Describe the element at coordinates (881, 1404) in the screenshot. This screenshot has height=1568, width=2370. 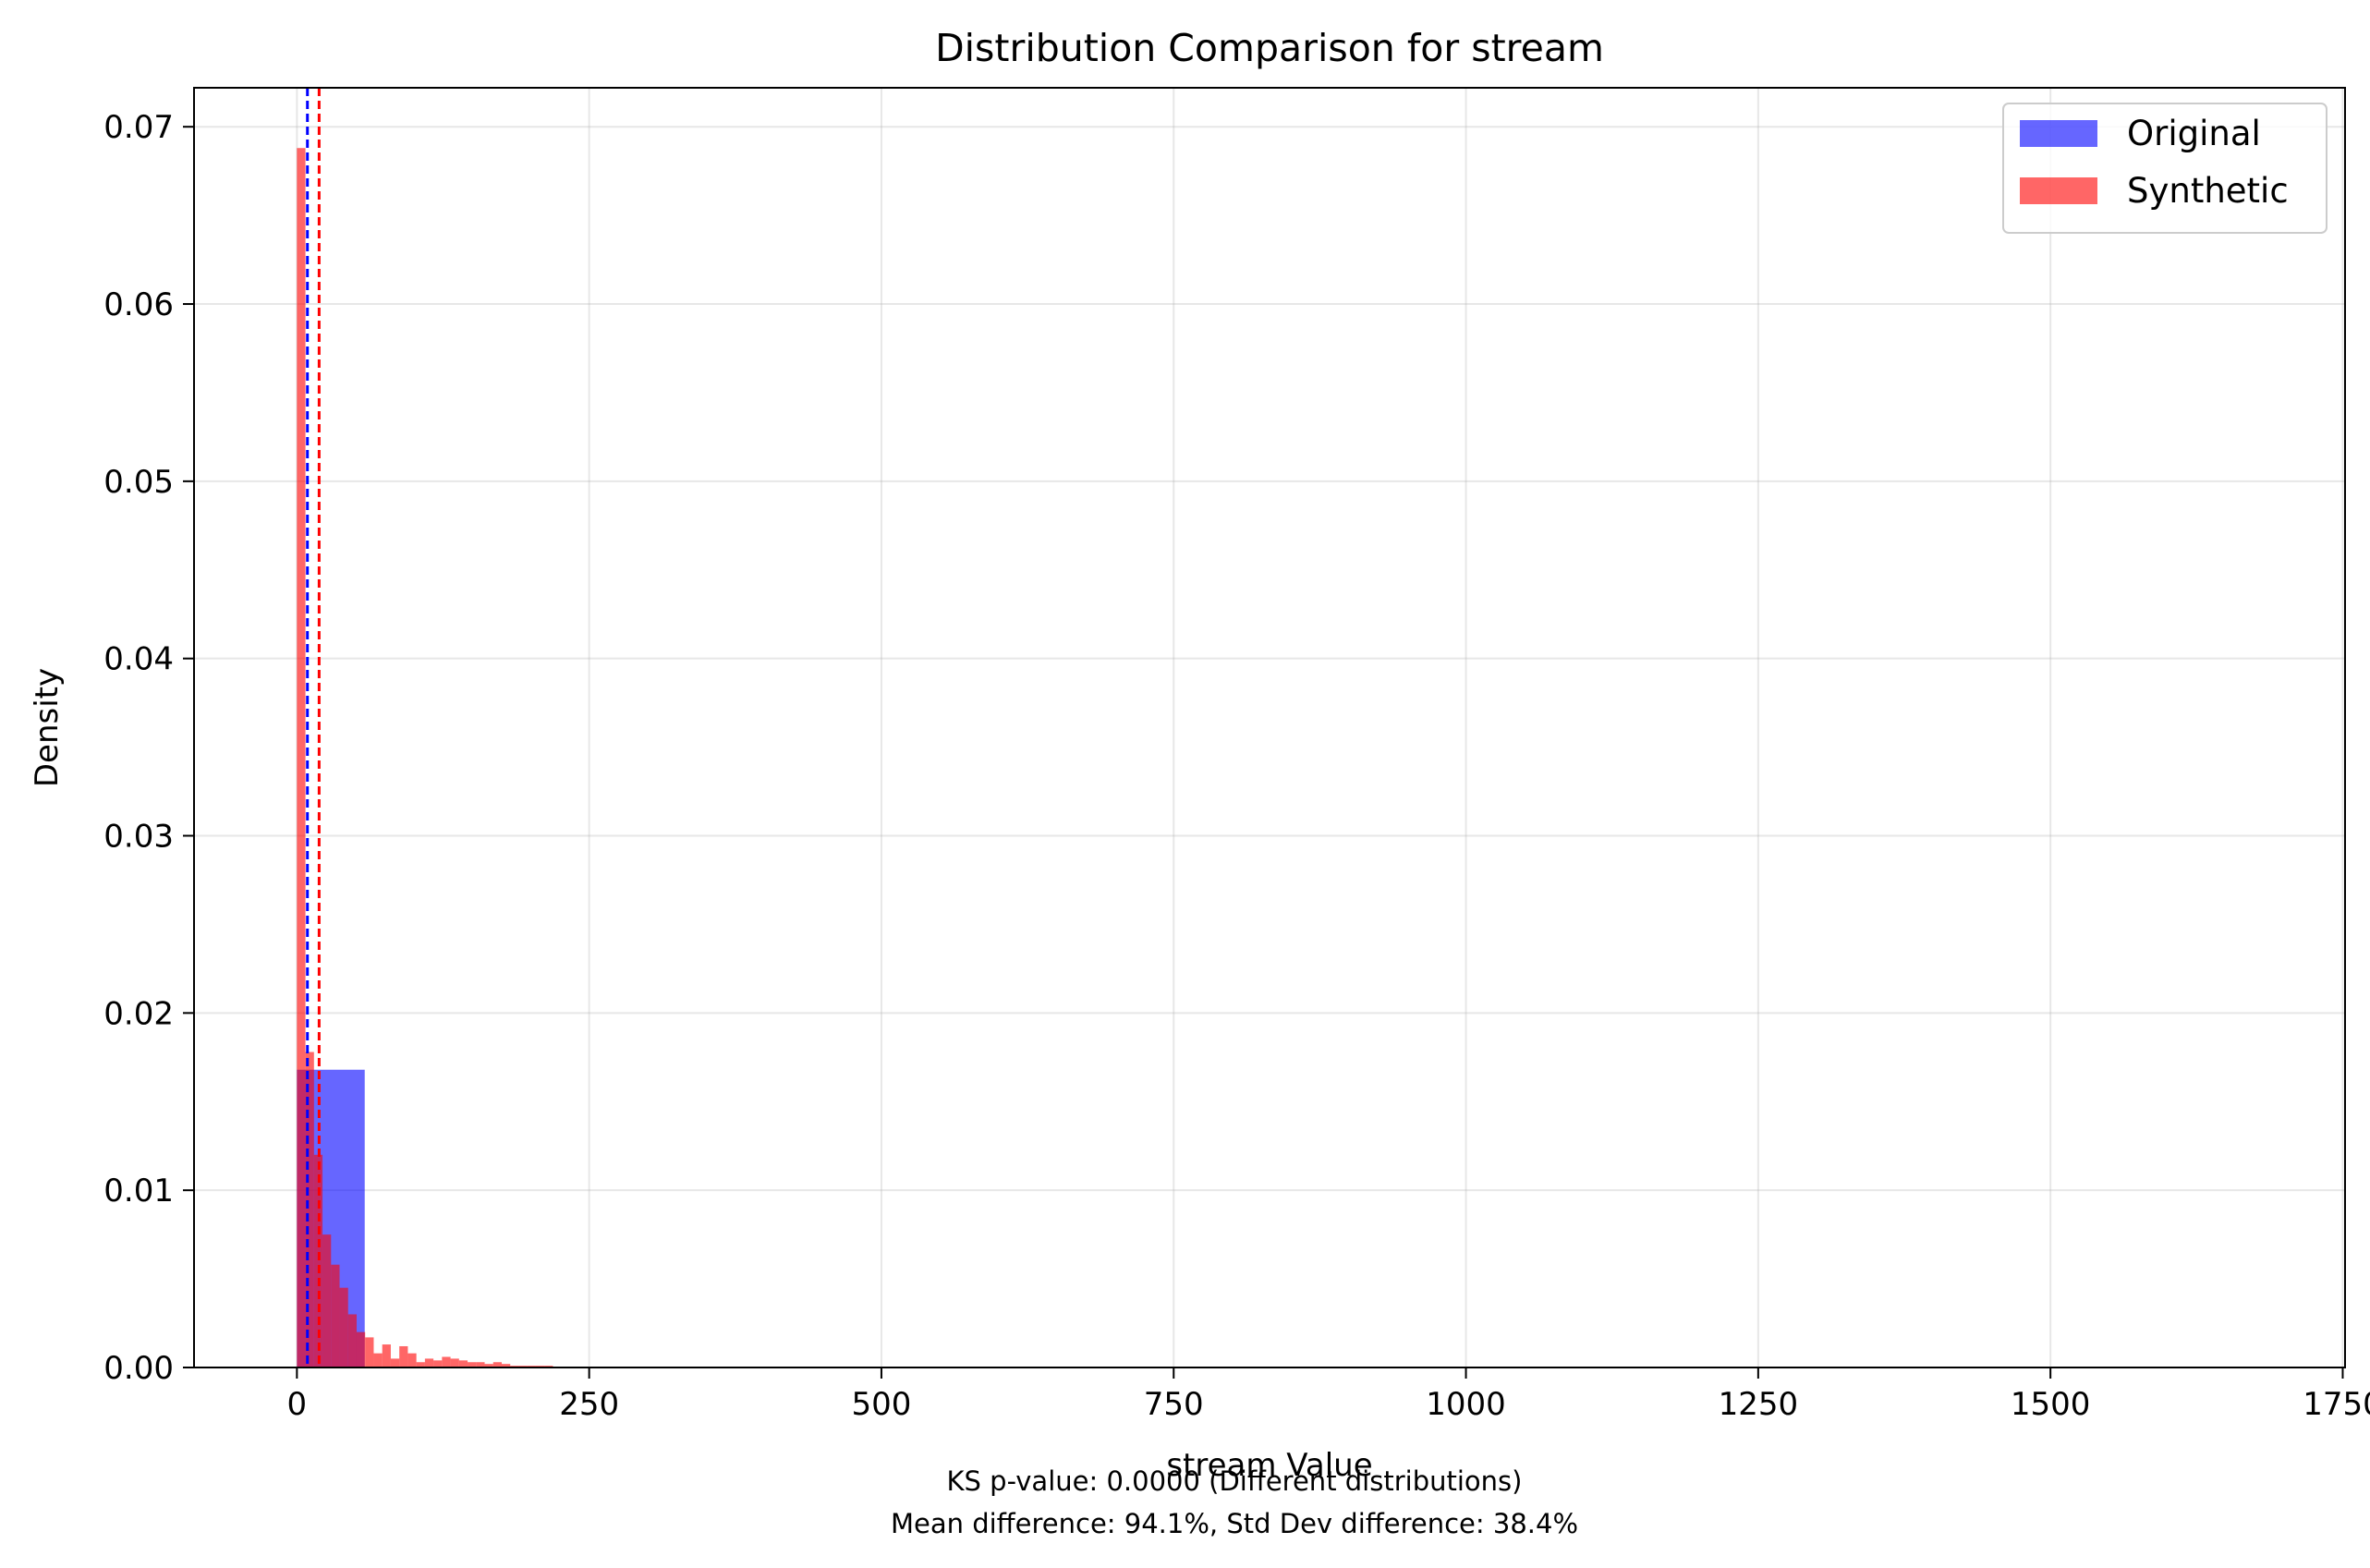
I see `x-tick-label: 500` at that location.